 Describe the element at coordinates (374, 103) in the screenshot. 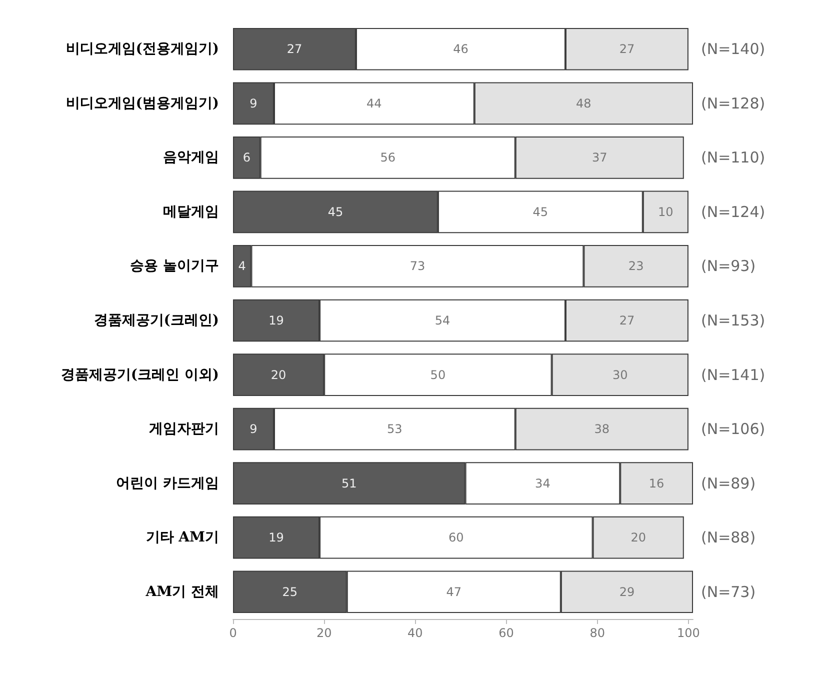

I see `data-label: 44` at that location.